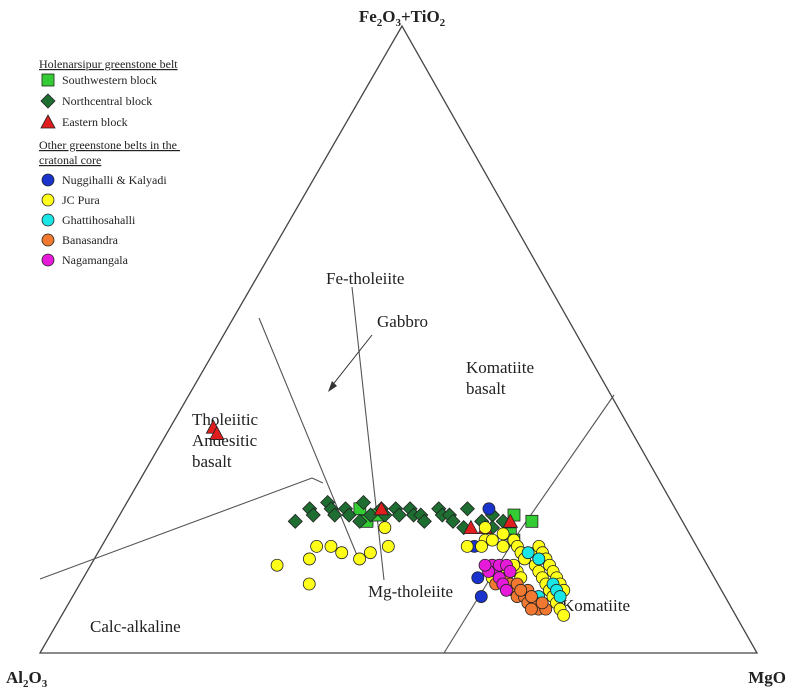 This screenshot has height=693, width=792. Describe the element at coordinates (410, 591) in the screenshot. I see `field-mg-tholeiite: Mg-tholeiite` at that location.